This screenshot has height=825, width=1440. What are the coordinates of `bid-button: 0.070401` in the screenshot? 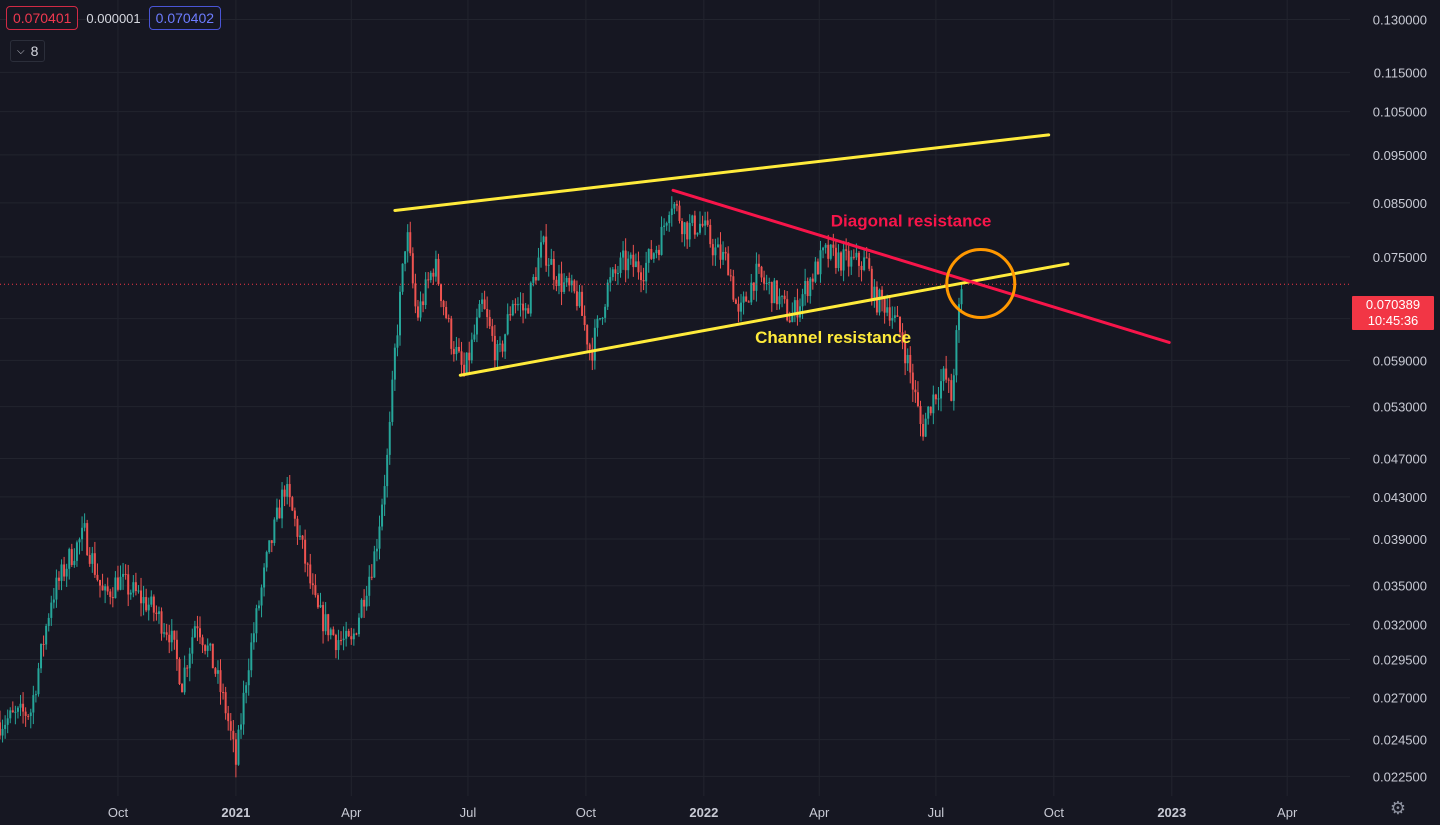 It's located at (42, 18).